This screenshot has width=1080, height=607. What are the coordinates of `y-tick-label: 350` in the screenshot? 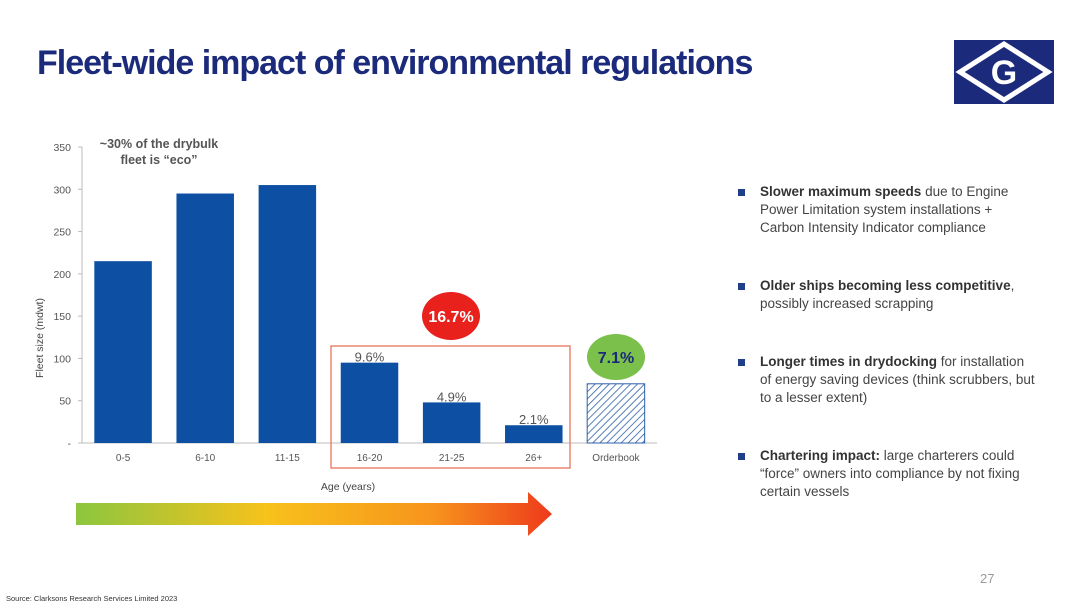 It's located at (62, 148).